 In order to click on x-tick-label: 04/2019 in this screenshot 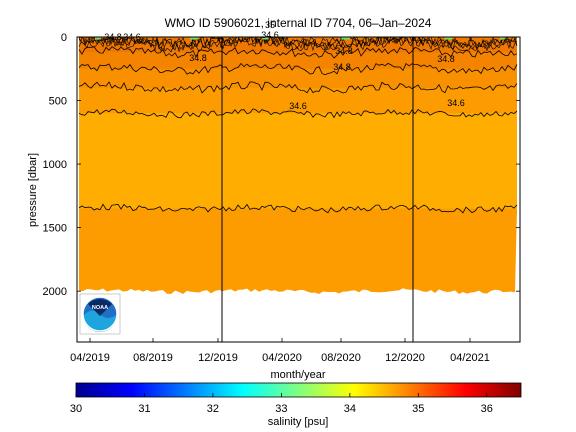, I will do `click(90, 358)`.